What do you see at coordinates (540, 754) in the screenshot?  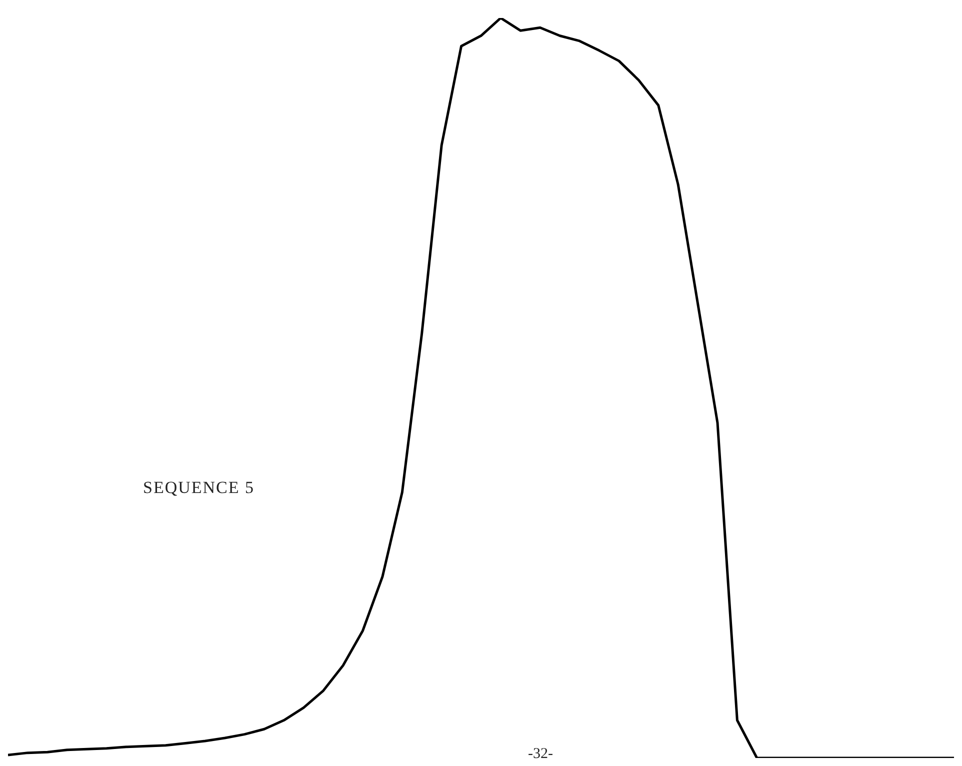 I see `annotation: -32-` at bounding box center [540, 754].